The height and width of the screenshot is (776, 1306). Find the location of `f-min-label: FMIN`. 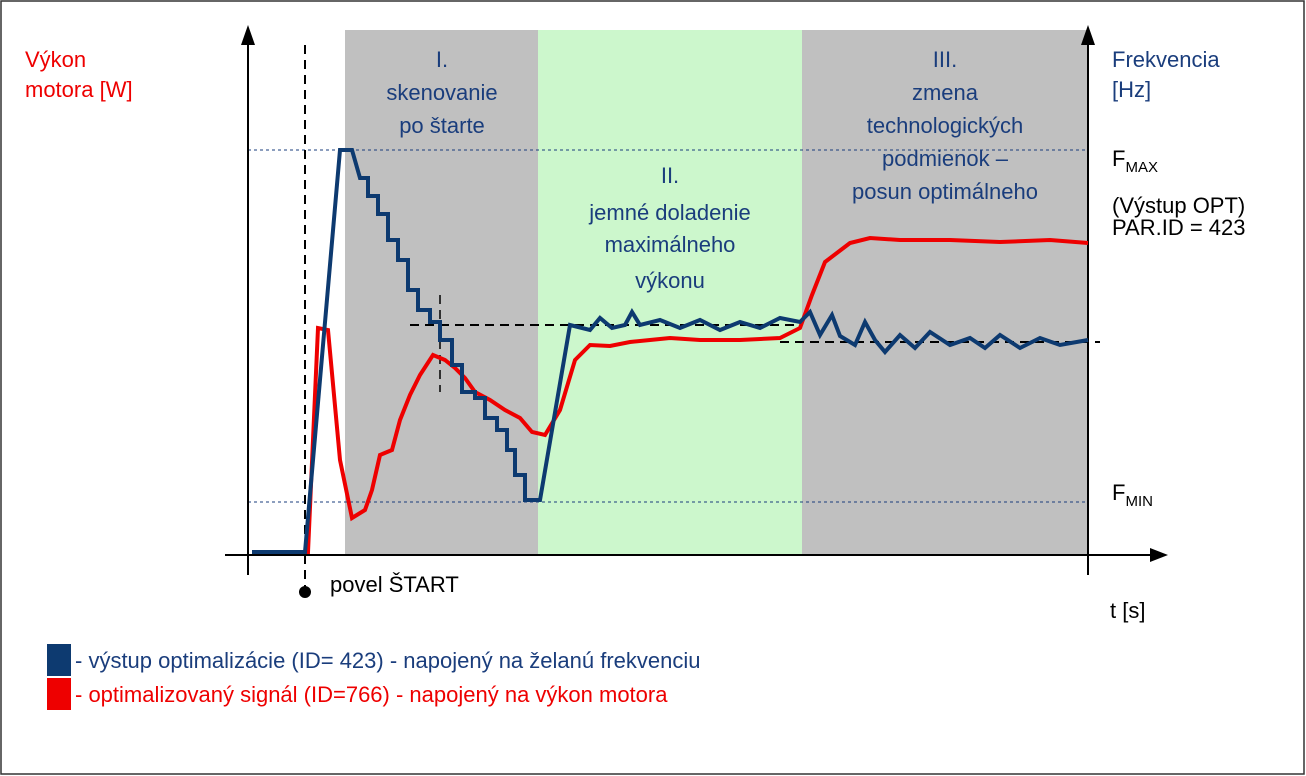

f-min-label: FMIN is located at coordinates (1132, 495).